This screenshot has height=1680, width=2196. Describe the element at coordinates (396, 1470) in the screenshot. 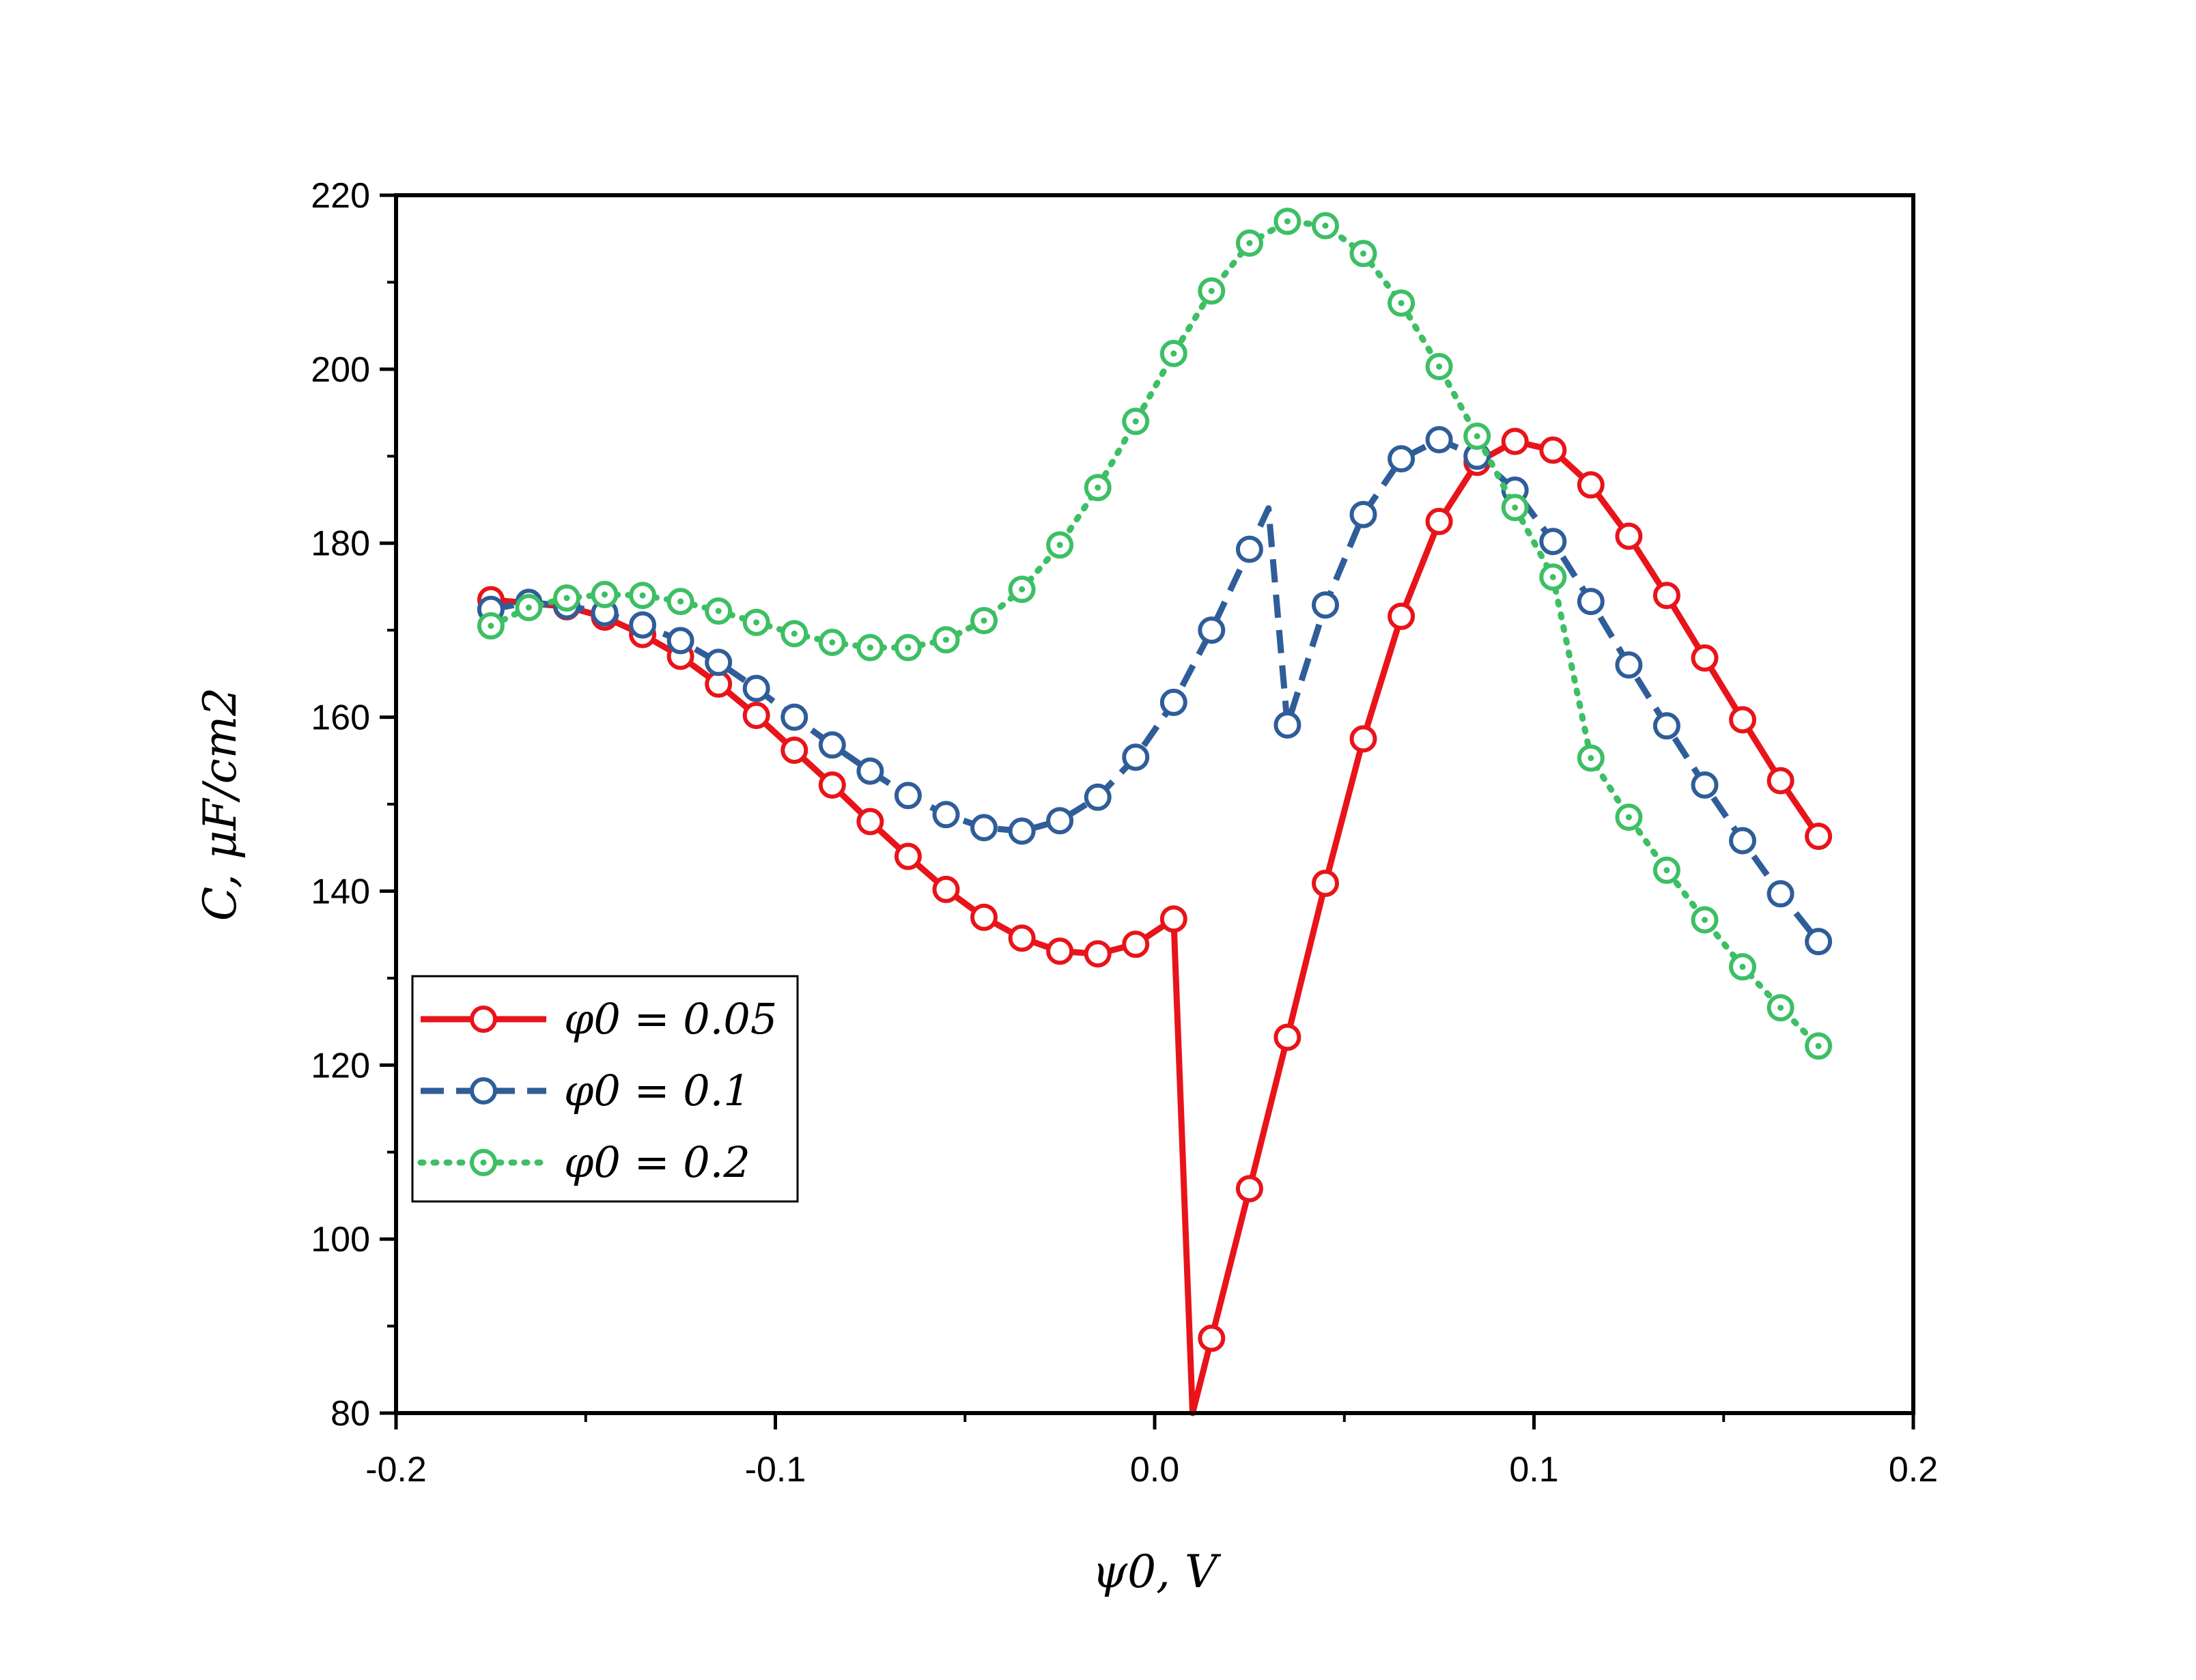

I see `x-tick-label: -0.2` at that location.